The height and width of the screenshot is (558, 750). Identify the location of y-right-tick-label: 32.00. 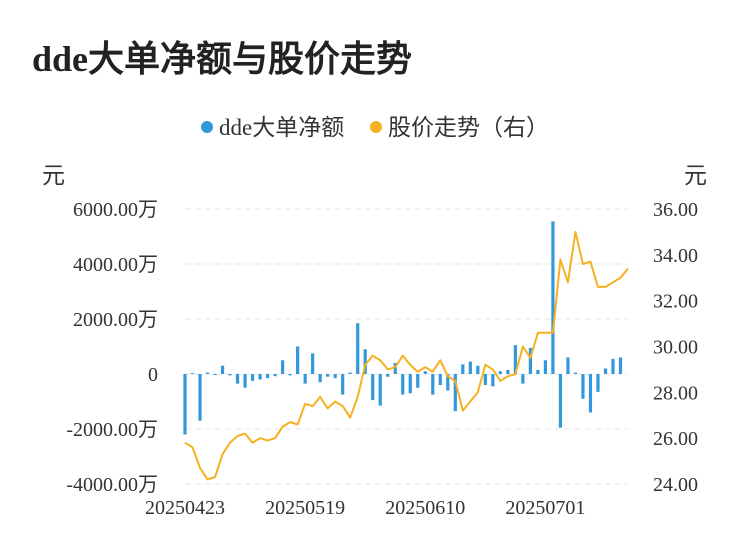
(675, 302).